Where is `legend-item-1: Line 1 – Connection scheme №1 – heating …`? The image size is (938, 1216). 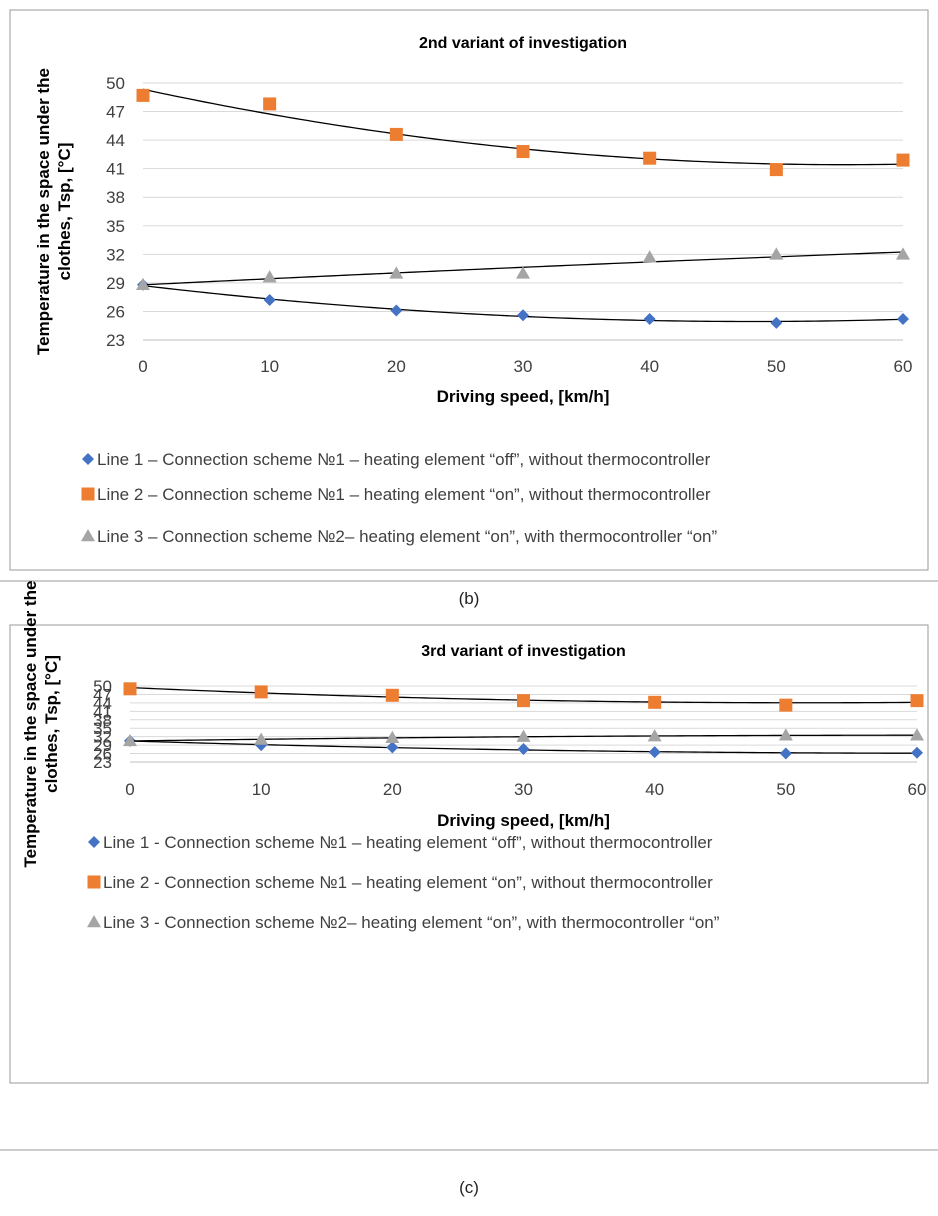
legend-item-1: Line 1 – Connection scheme №1 – heating … is located at coordinates (396, 459).